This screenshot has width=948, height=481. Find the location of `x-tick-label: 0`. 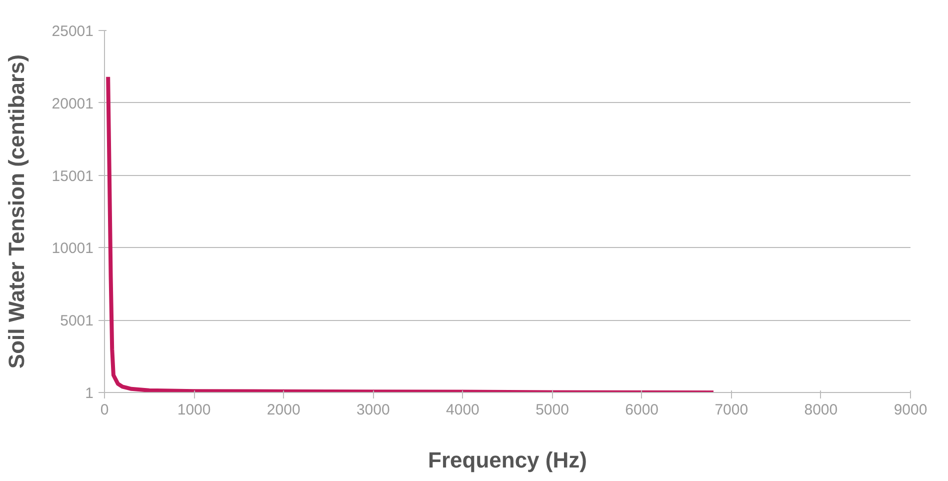

x-tick-label: 0 is located at coordinates (104, 410).